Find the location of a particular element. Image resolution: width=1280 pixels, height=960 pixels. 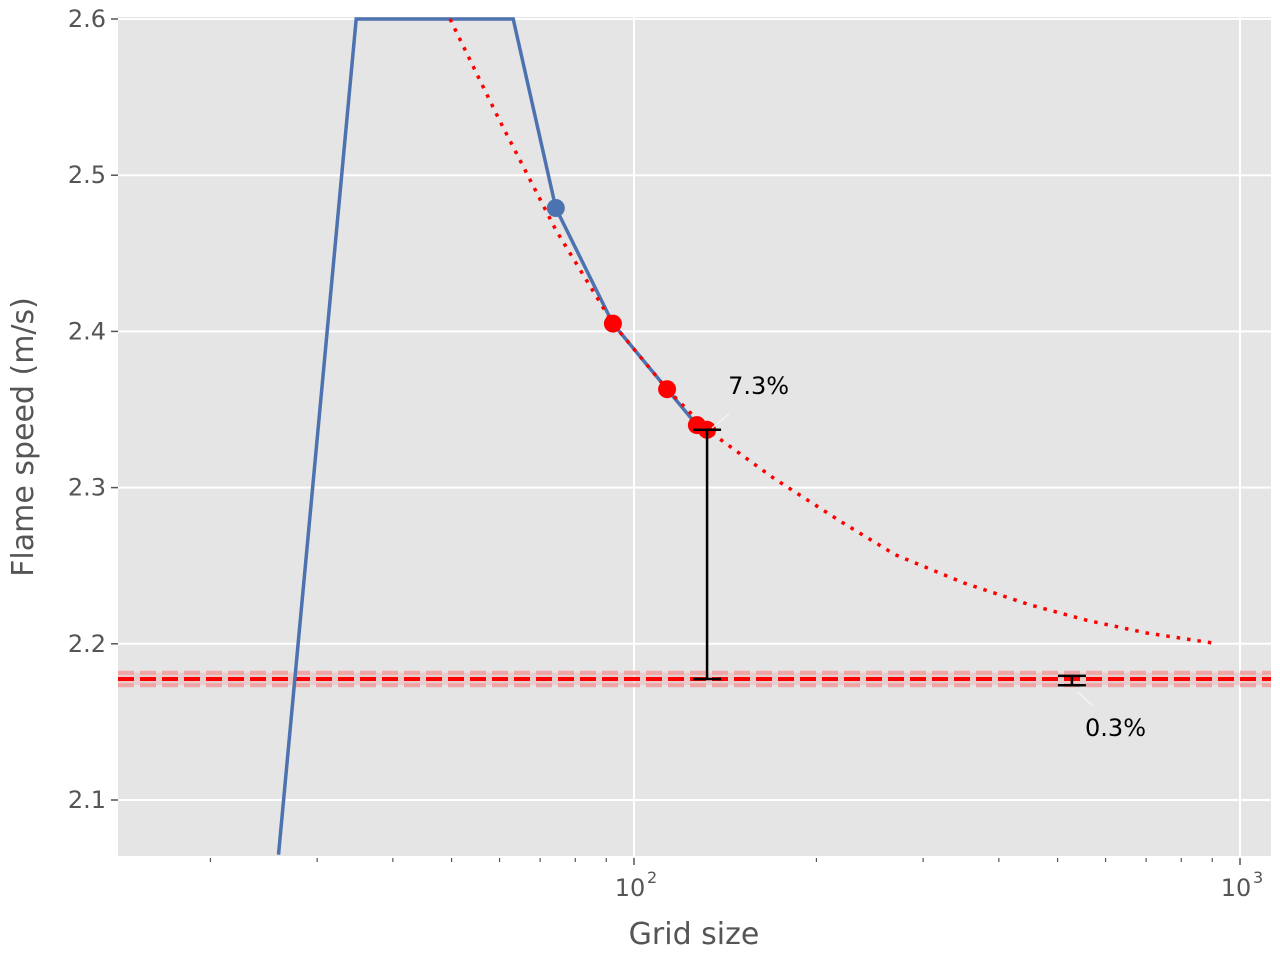

y-axis: 2.1 2.2 2.3 2.4 2.5 2.6 is located at coordinates (93, 409).